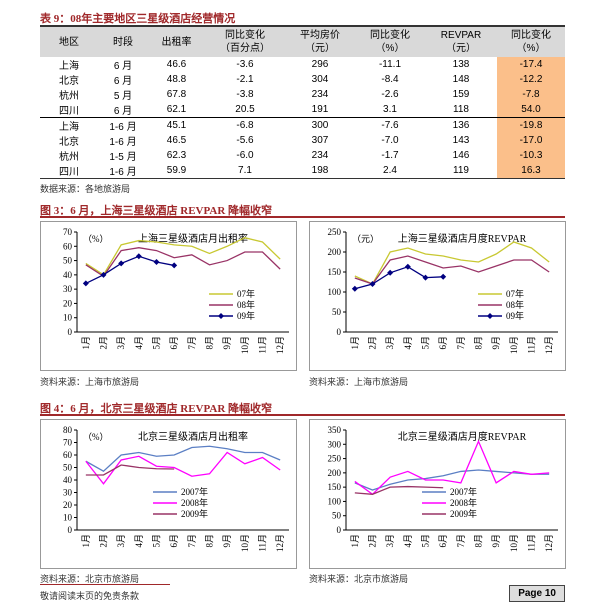 This screenshot has height=608, width=595. I want to click on x-tick-label: 1月, so click(355, 541).